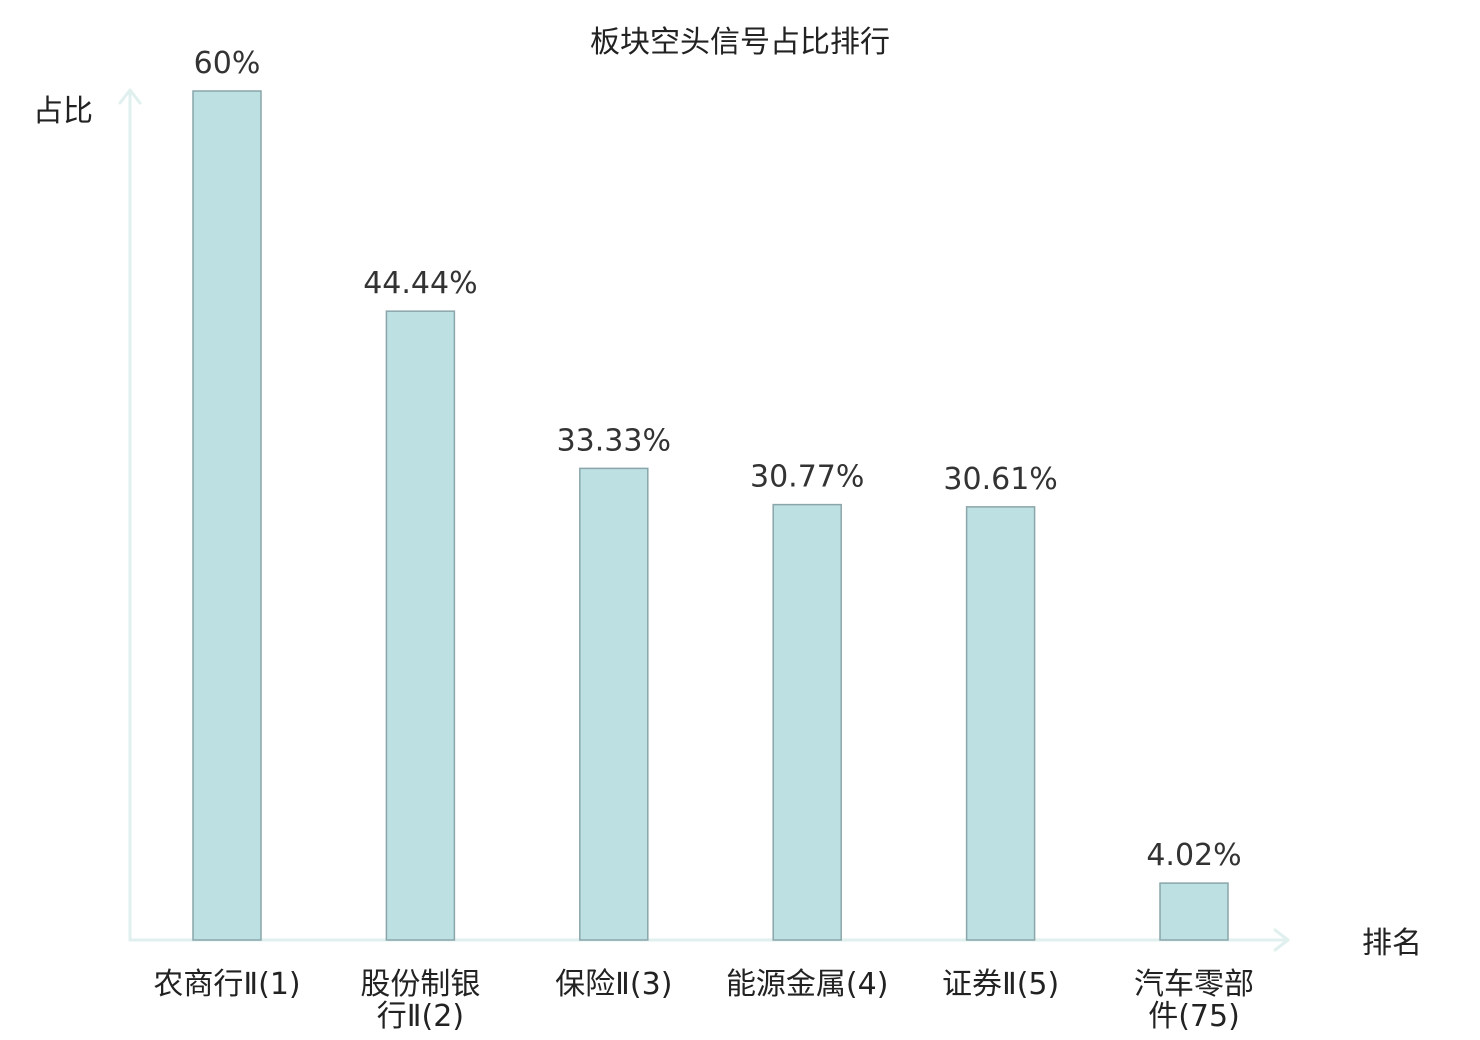  I want to click on y-axis-arrow, so click(130, 96).